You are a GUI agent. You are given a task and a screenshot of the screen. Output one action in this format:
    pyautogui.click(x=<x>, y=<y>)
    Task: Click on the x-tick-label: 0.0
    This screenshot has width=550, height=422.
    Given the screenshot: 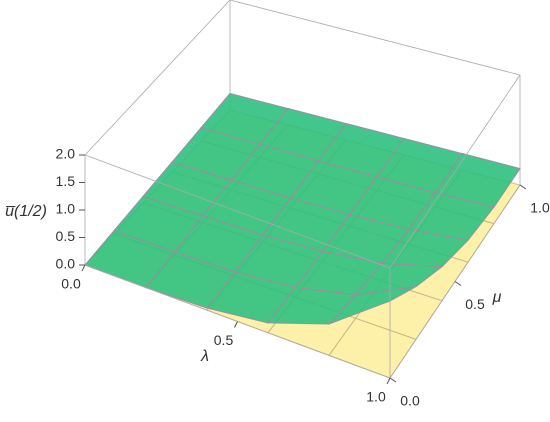 What is the action you would take?
    pyautogui.click(x=71, y=284)
    